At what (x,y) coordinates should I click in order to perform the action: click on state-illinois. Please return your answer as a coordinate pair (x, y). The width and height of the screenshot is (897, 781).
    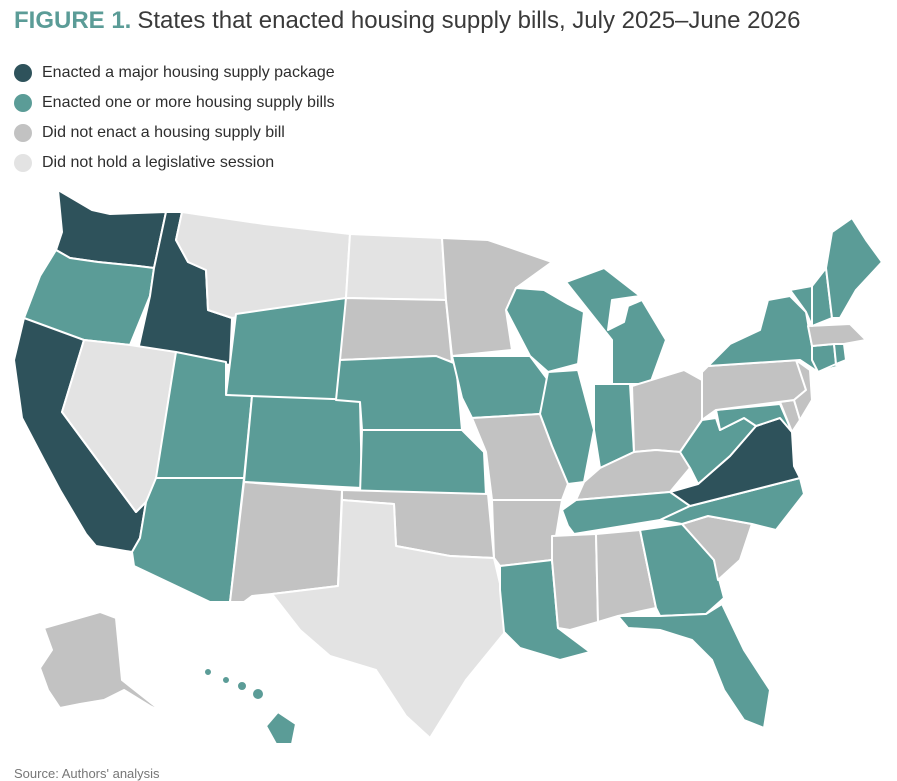
    Looking at the image, I should click on (567, 427).